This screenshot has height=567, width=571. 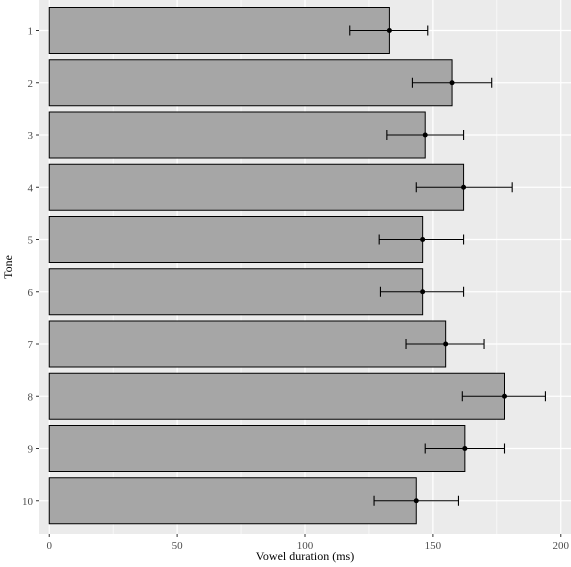 I want to click on x-tick-label: 0, so click(x=49, y=546).